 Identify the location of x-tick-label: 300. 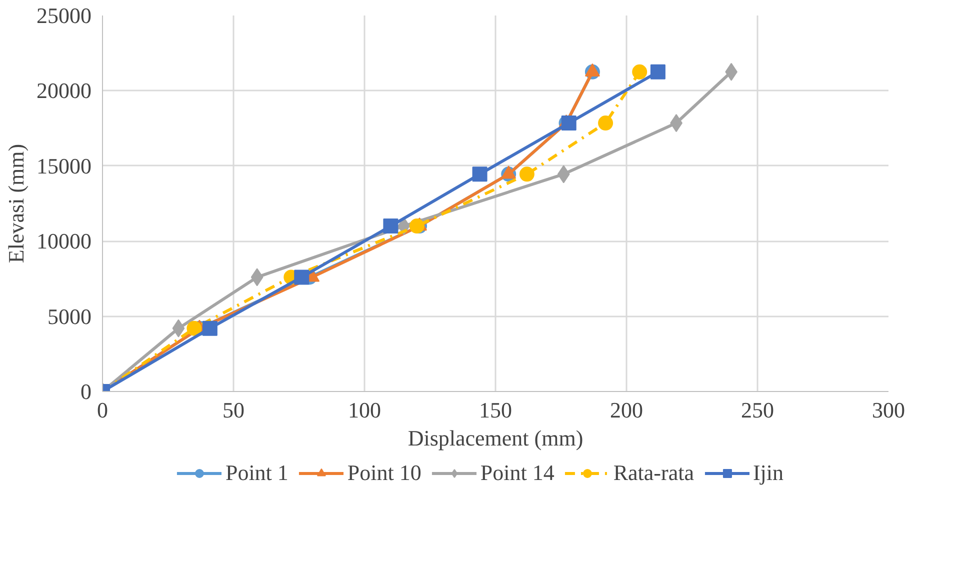
(888, 410).